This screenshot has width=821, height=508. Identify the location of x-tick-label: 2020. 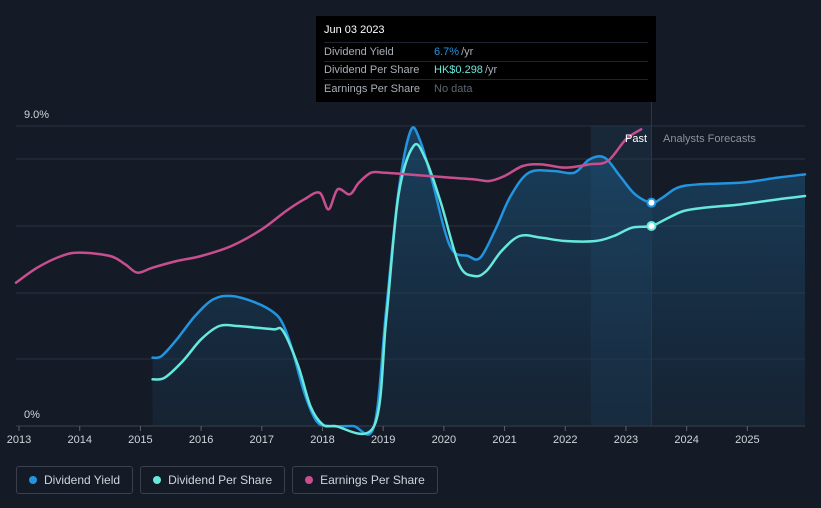
(444, 440).